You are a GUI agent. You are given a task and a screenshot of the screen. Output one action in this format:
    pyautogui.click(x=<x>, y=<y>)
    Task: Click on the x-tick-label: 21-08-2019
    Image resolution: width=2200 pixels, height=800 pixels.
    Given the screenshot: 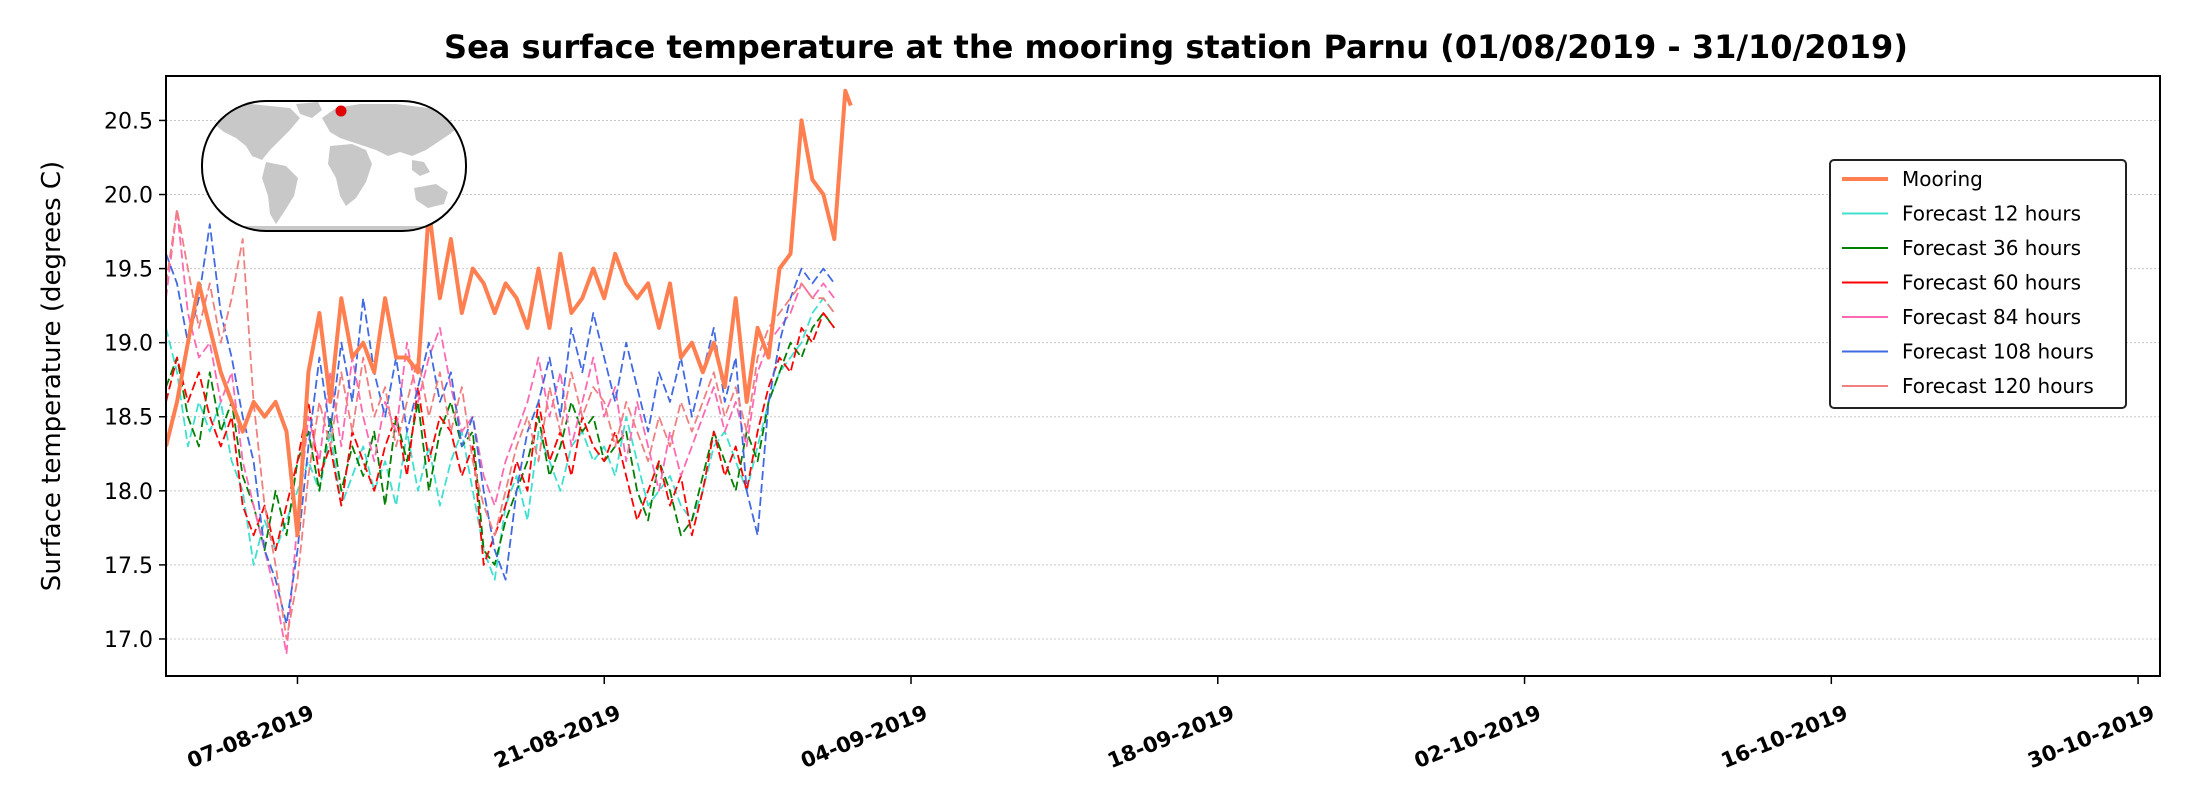 What is the action you would take?
    pyautogui.click(x=558, y=736)
    